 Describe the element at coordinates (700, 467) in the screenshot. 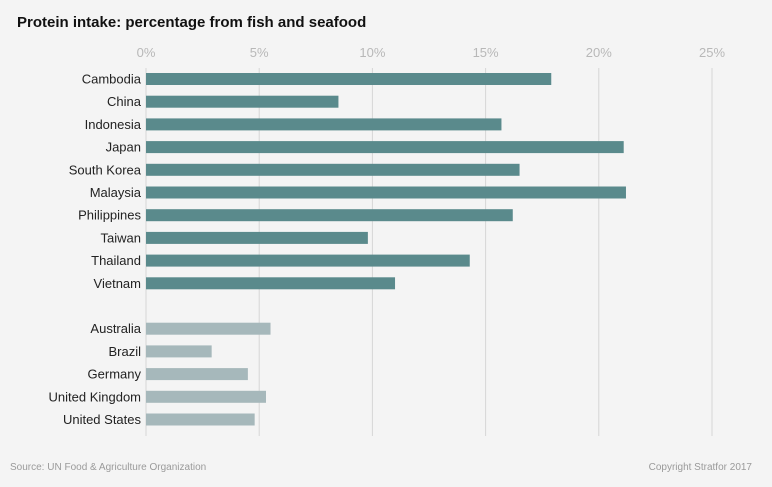

I see `copyright-note: Copyright Stratfor 2017` at that location.